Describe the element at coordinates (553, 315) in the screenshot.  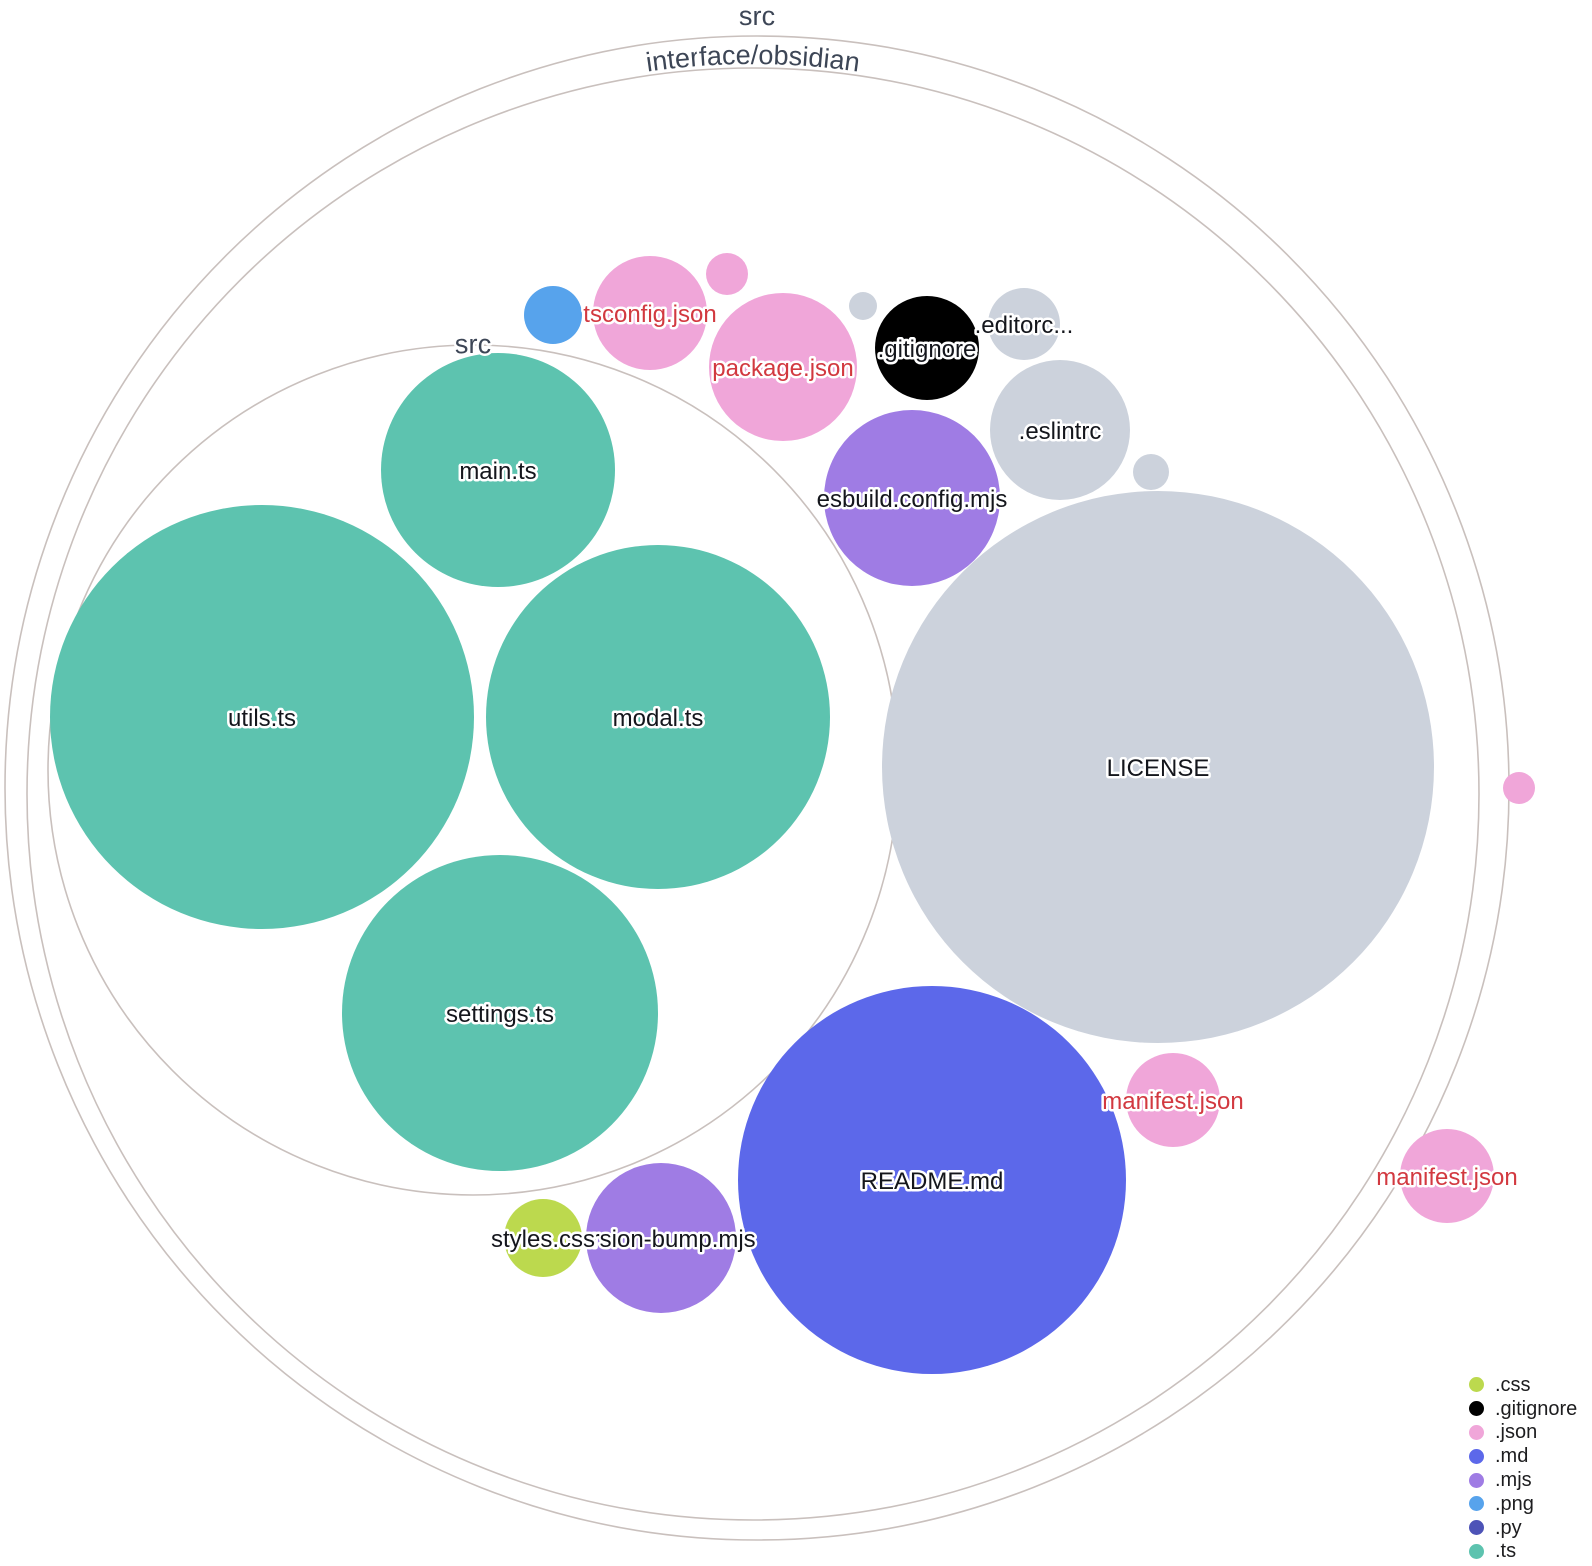
I see `file-bubble-png` at that location.